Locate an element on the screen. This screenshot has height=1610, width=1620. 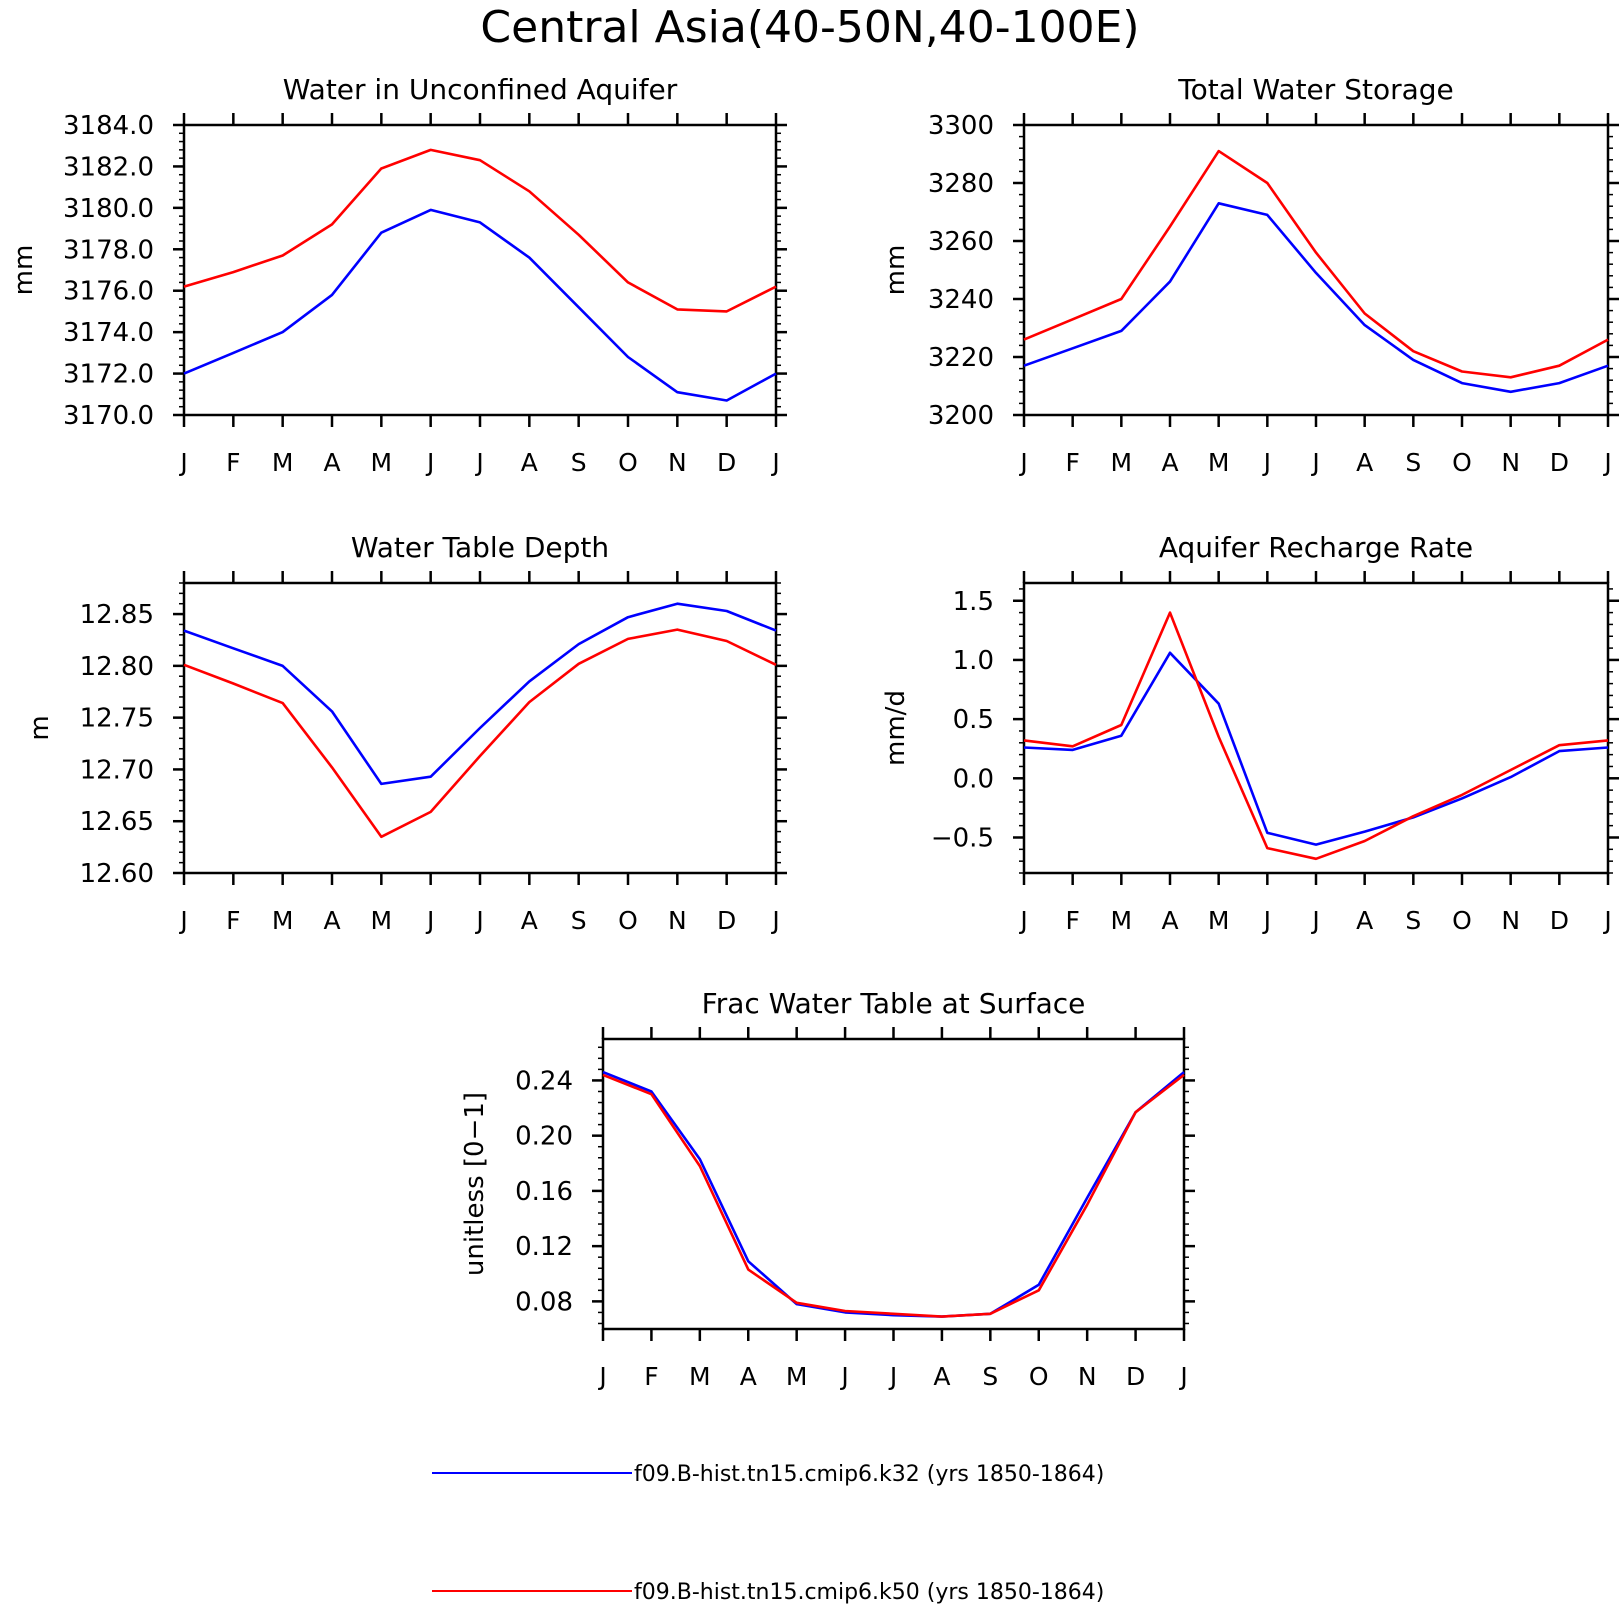
panel-title: Water in Unconfined Aquifer is located at coordinates (480, 89).